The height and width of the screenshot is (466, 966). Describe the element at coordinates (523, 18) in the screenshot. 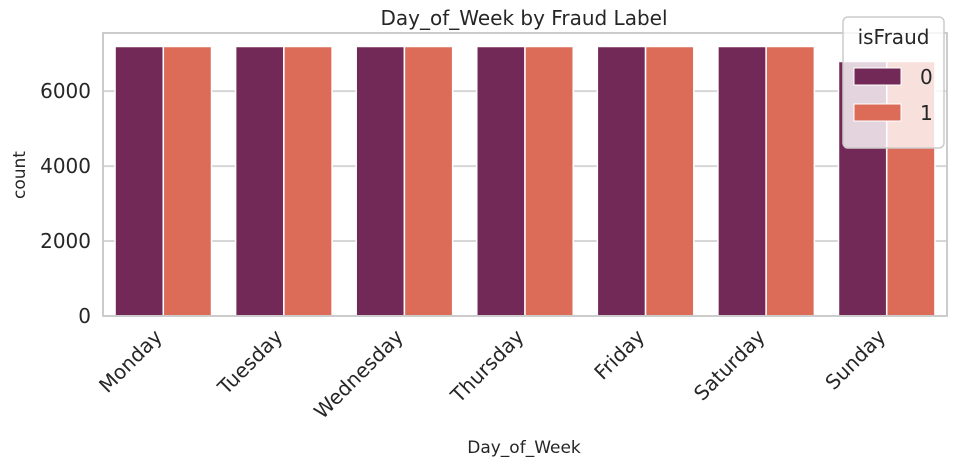

I see `chart-title: Day_of_Week by Fraud Label` at that location.